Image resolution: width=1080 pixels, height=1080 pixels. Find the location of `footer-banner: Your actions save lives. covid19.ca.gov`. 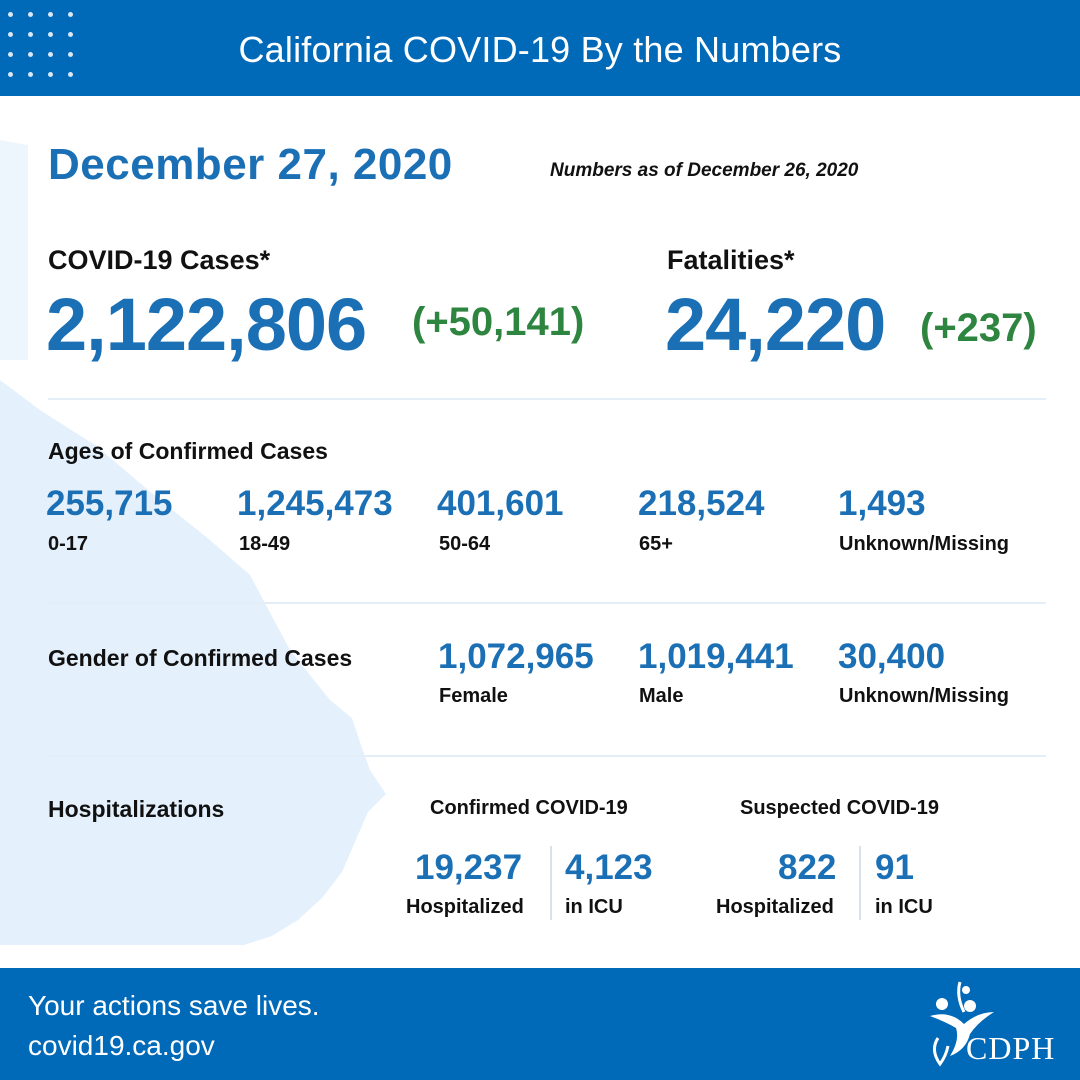

footer-banner: Your actions save lives. covid19.ca.gov is located at coordinates (540, 1024).